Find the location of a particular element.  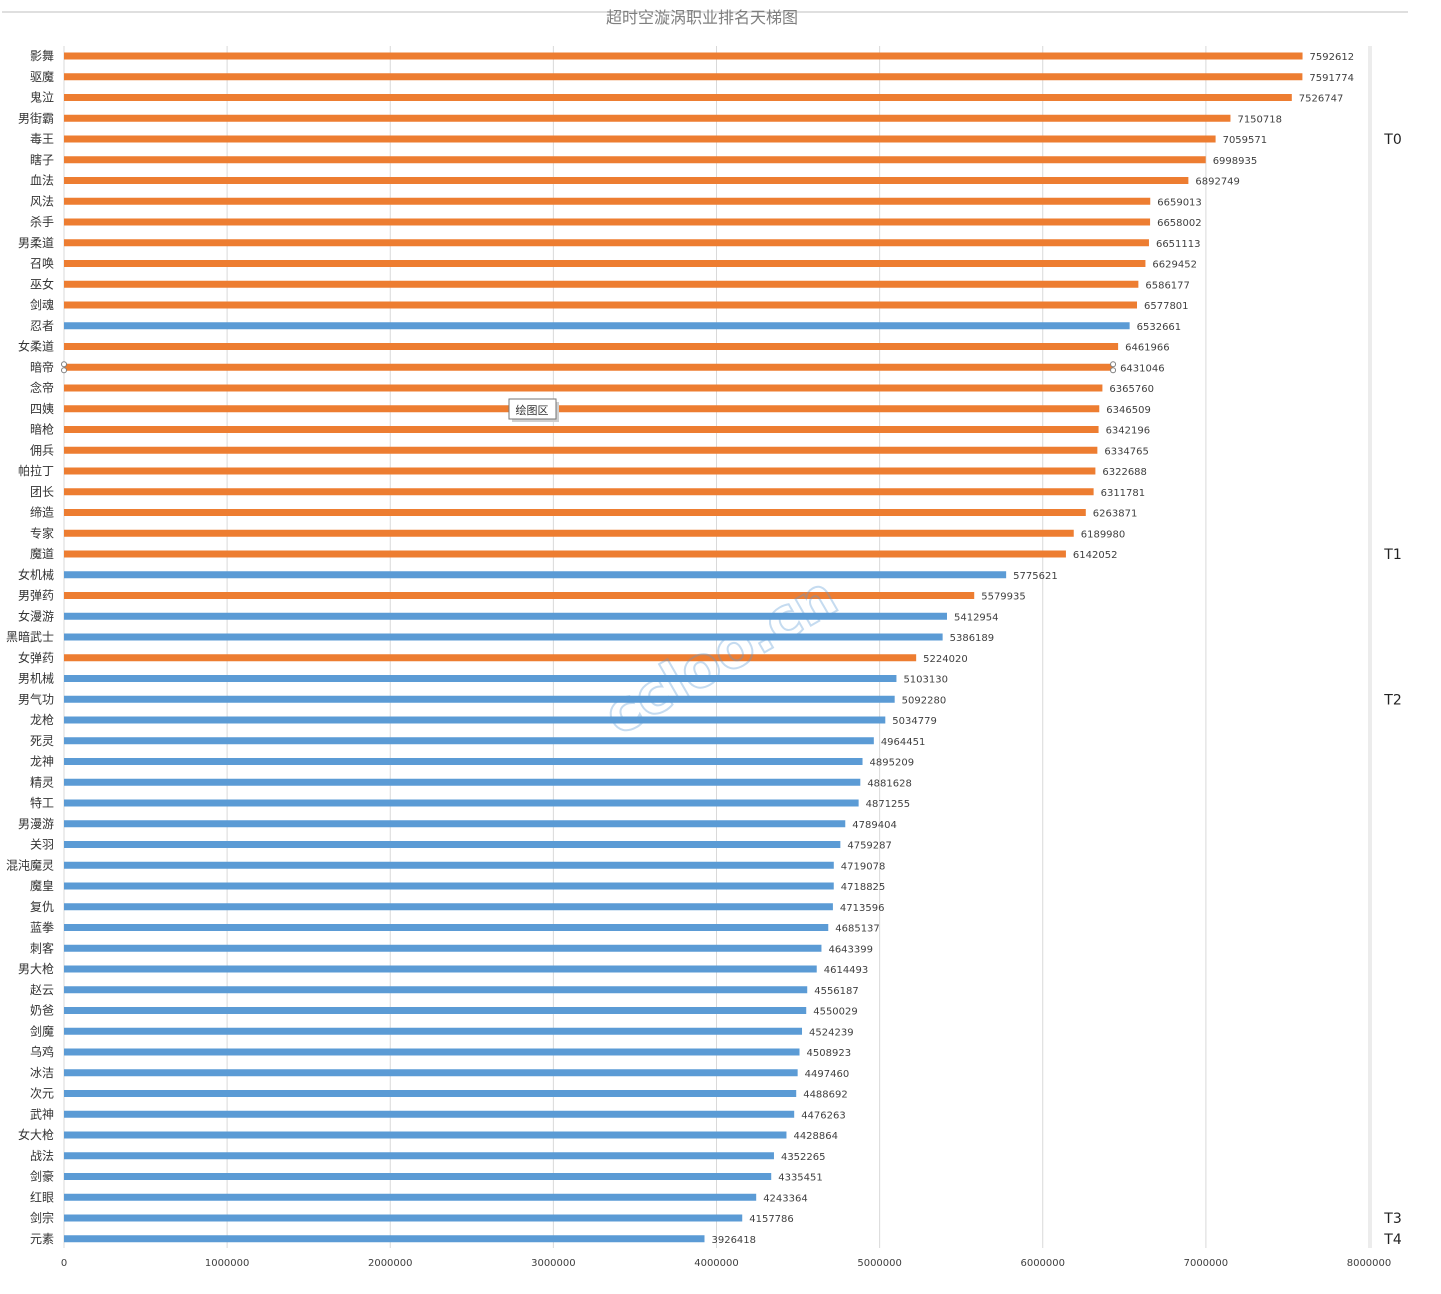

value-label: 5775621 is located at coordinates (1035, 576).